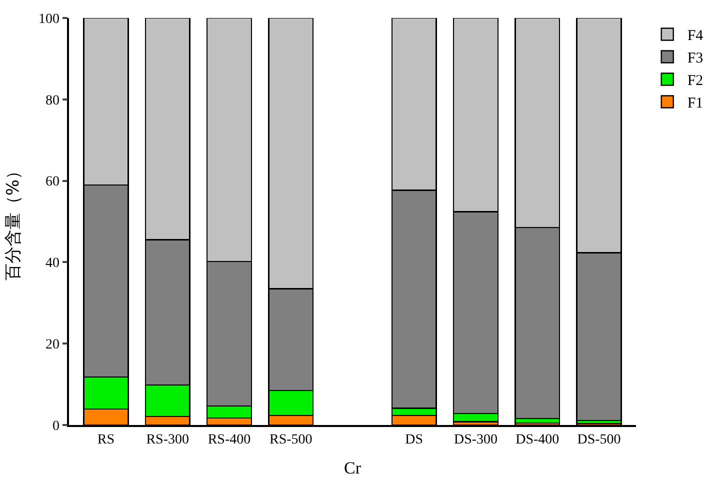  Describe the element at coordinates (476, 440) in the screenshot. I see `x-tick-label: DS-300` at that location.